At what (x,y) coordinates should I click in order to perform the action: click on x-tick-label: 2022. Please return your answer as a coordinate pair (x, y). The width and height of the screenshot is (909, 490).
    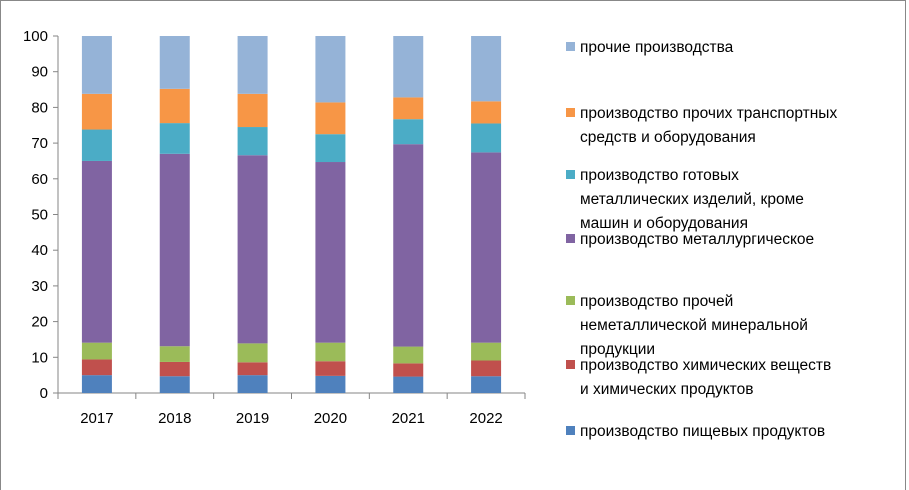
    Looking at the image, I should click on (485, 418).